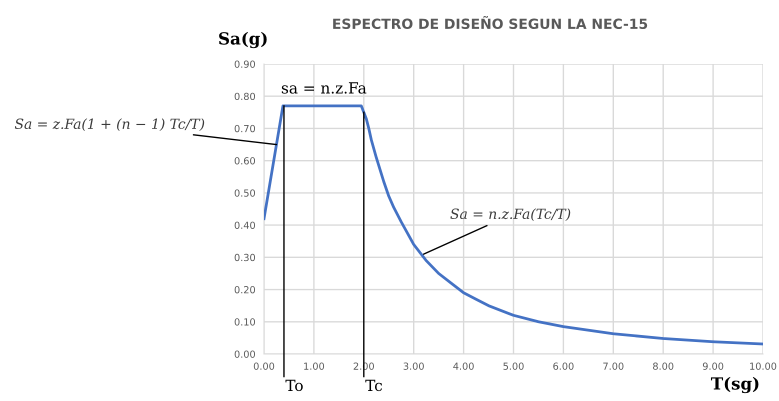 This screenshot has height=401, width=779. Describe the element at coordinates (563, 366) in the screenshot. I see `x-tick-label: 6.00` at that location.